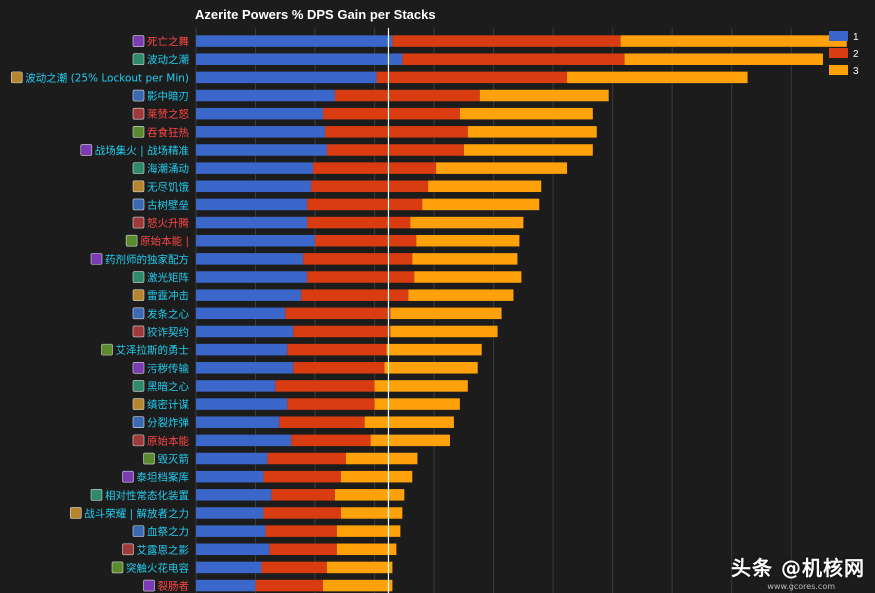 This screenshot has height=593, width=875. Describe the element at coordinates (157, 567) in the screenshot. I see `category-label: 突触火花电容` at that location.